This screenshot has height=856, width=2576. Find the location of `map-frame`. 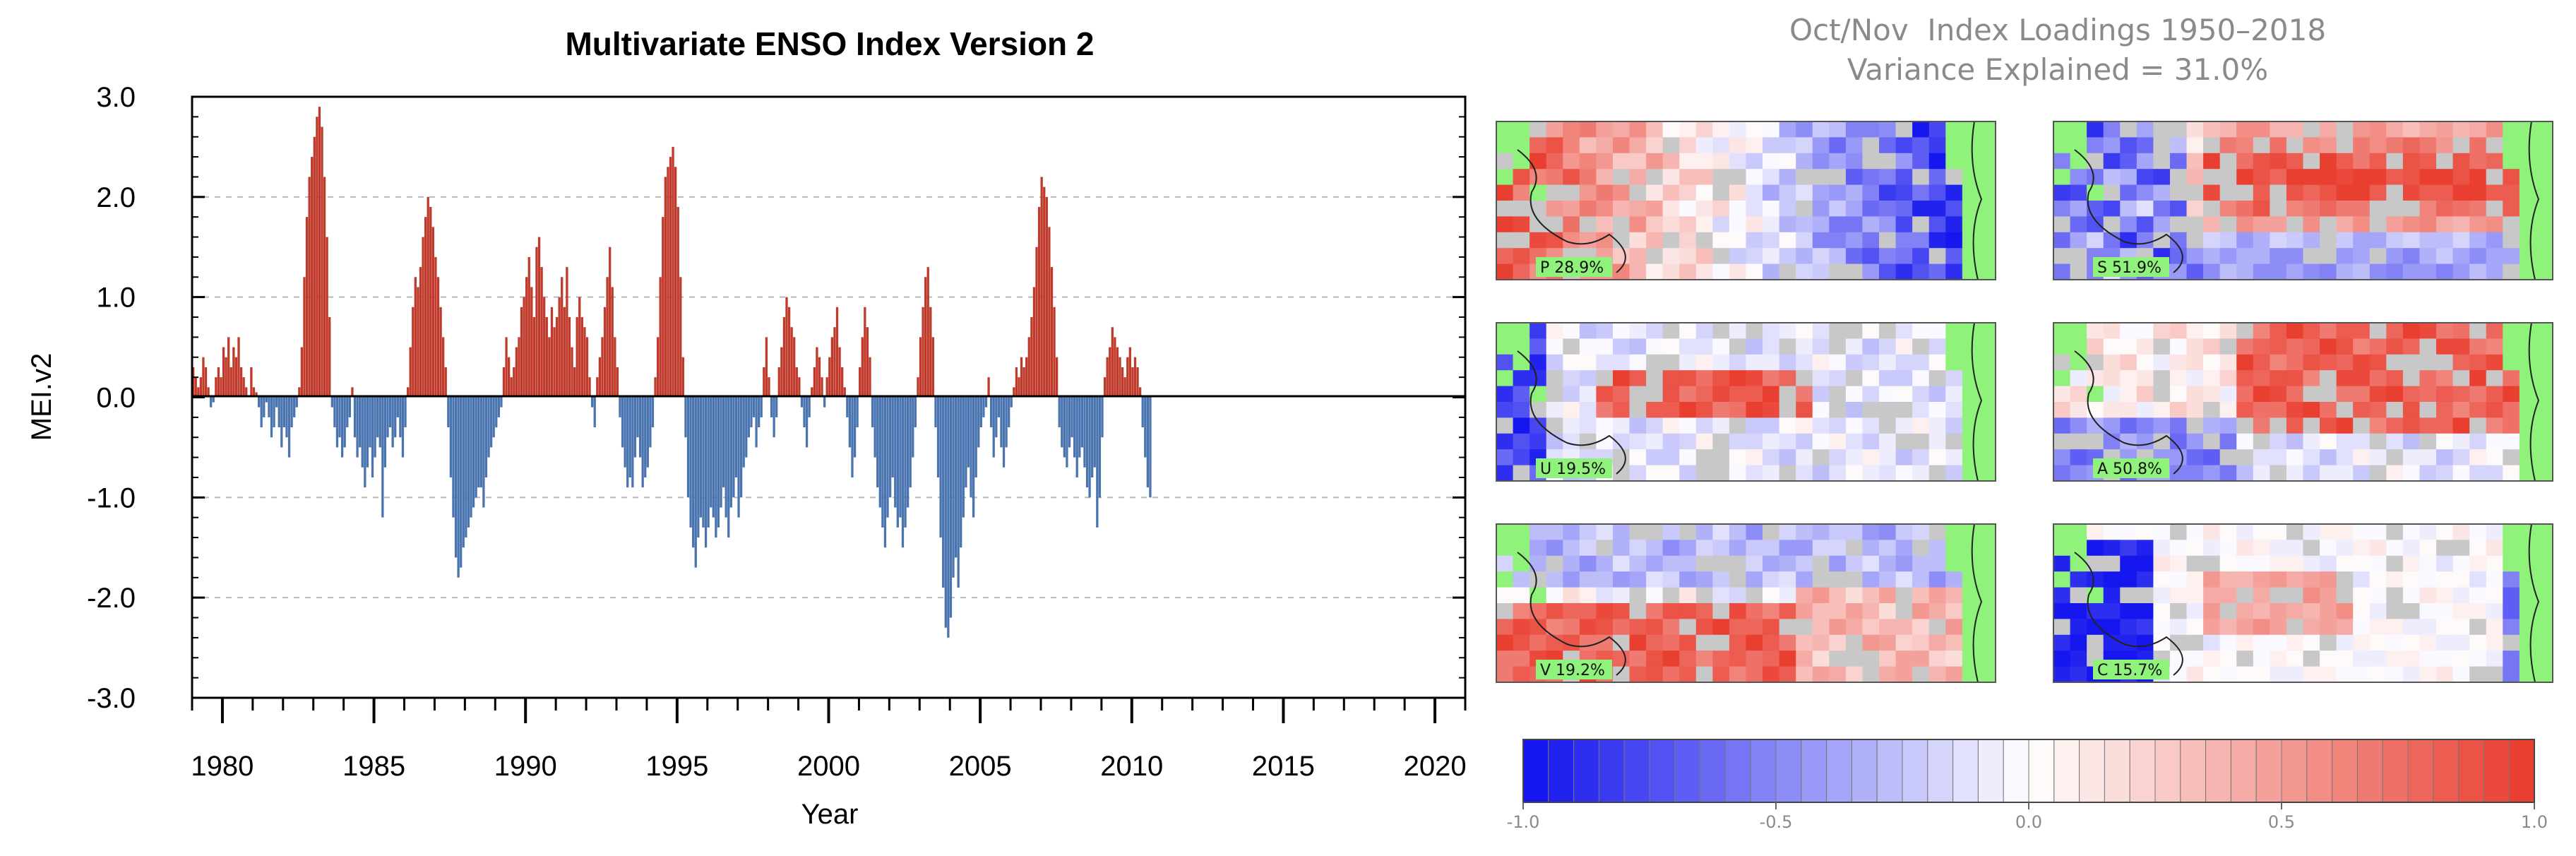

map-frame is located at coordinates (1746, 603).